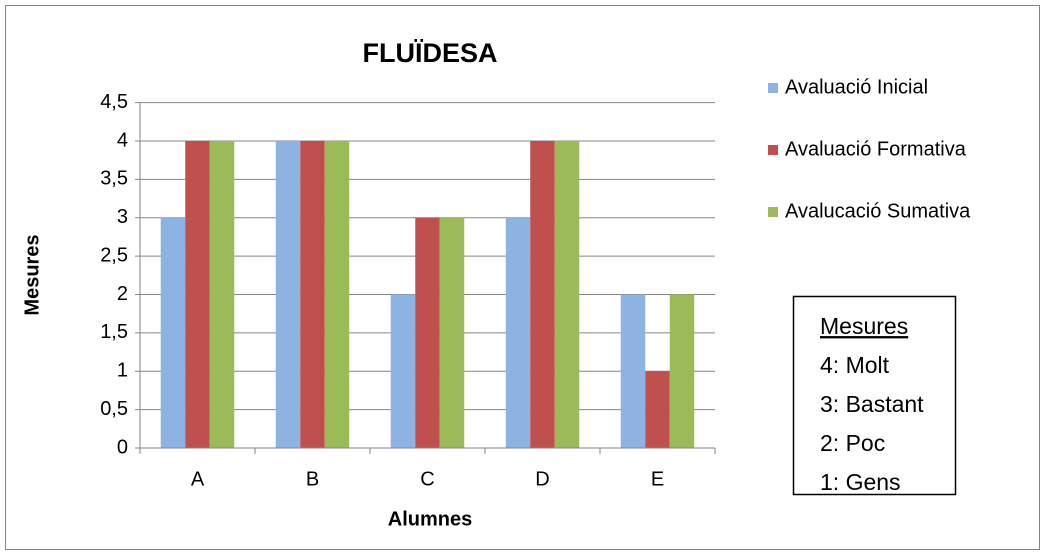  What do you see at coordinates (122, 217) in the screenshot?
I see `y-tick-label: 3` at bounding box center [122, 217].